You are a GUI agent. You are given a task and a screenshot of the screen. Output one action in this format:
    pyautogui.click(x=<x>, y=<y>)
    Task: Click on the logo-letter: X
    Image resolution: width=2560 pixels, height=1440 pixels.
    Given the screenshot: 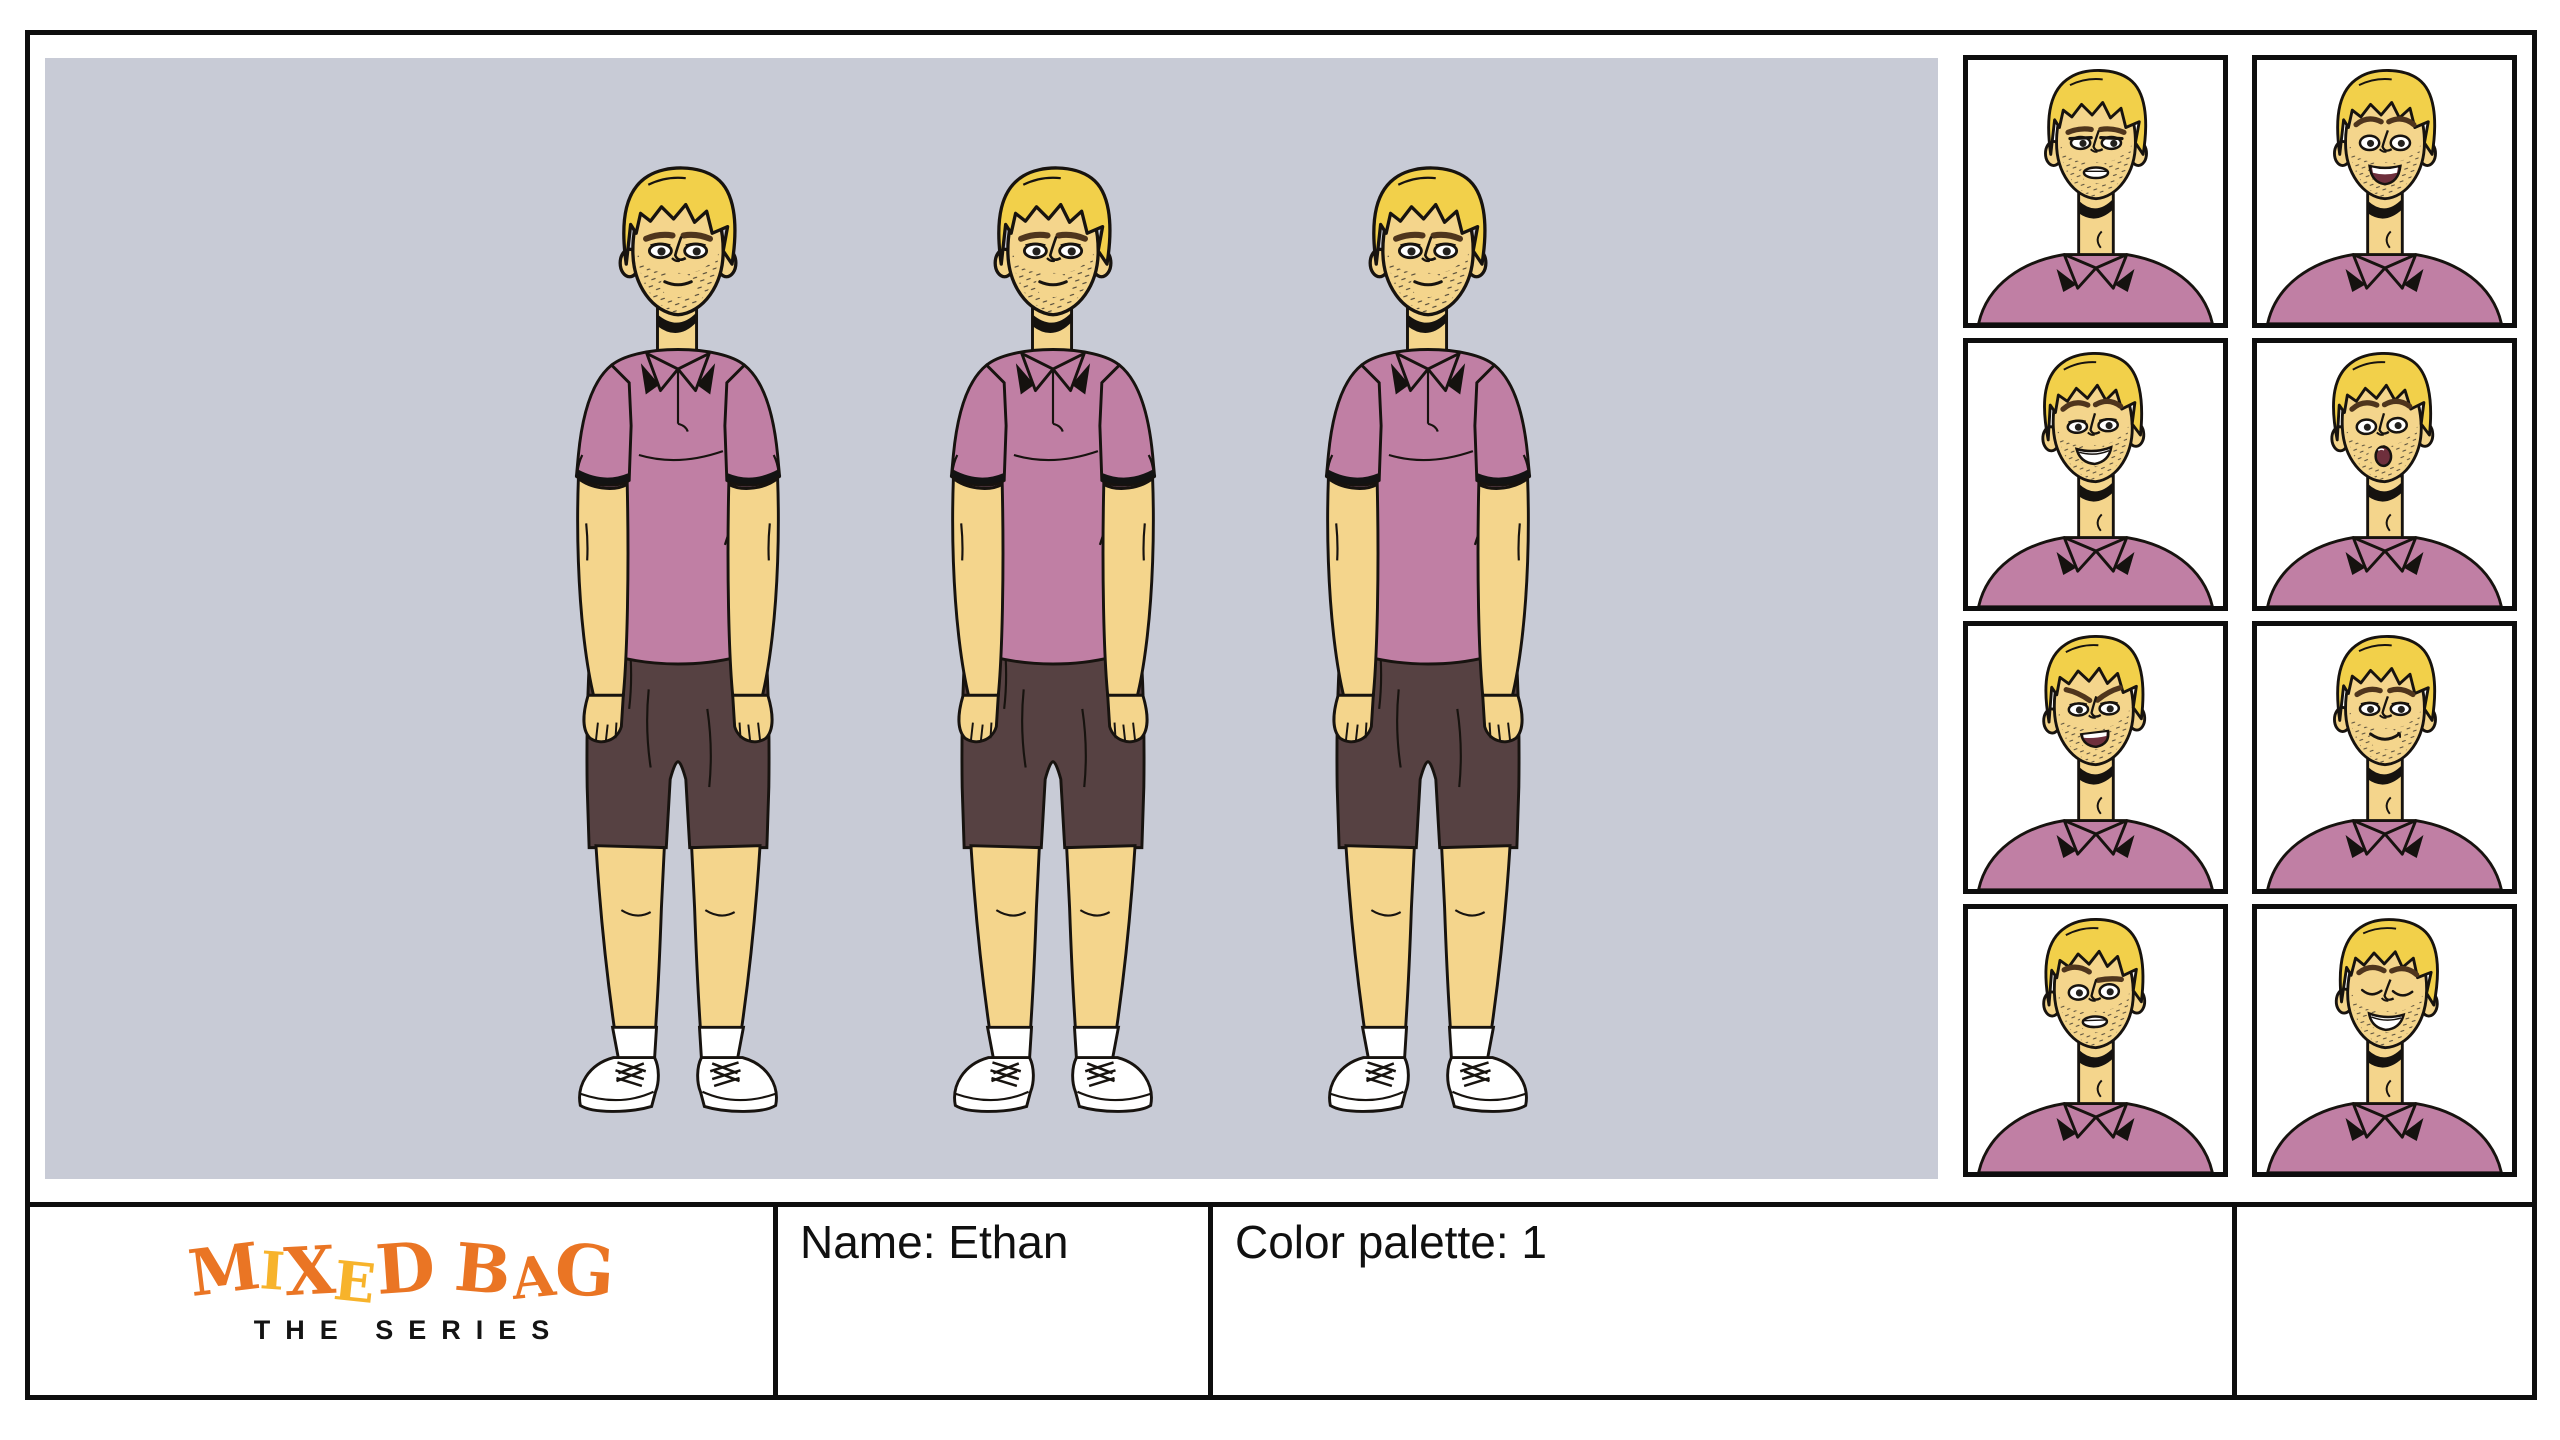 What is the action you would take?
    pyautogui.click(x=309, y=1271)
    